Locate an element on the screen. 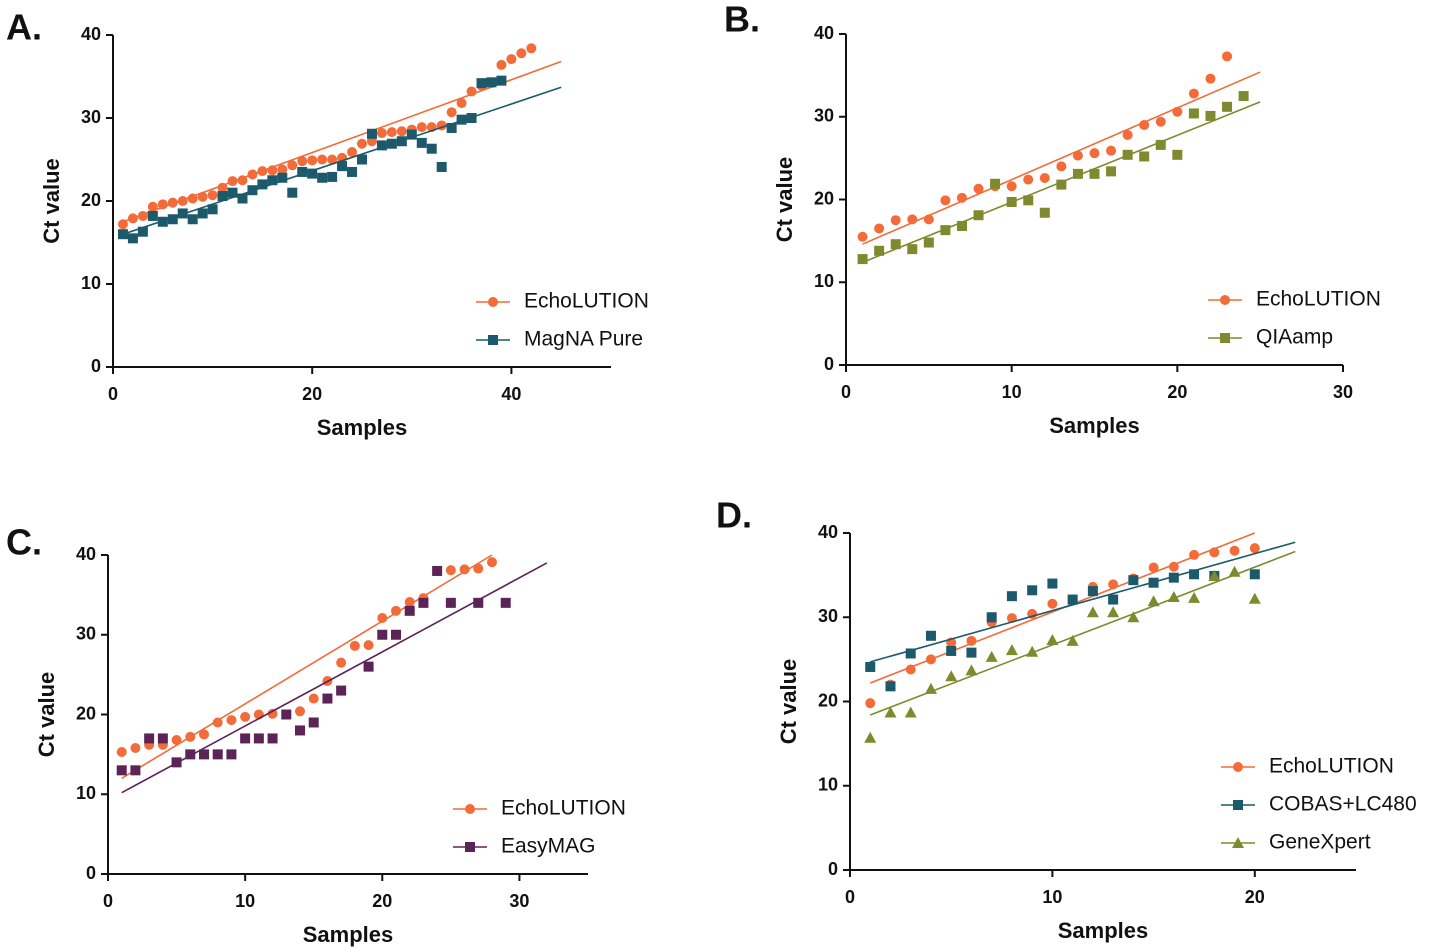 The image size is (1430, 949). y-tick-label: 10 is located at coordinates (91, 283).